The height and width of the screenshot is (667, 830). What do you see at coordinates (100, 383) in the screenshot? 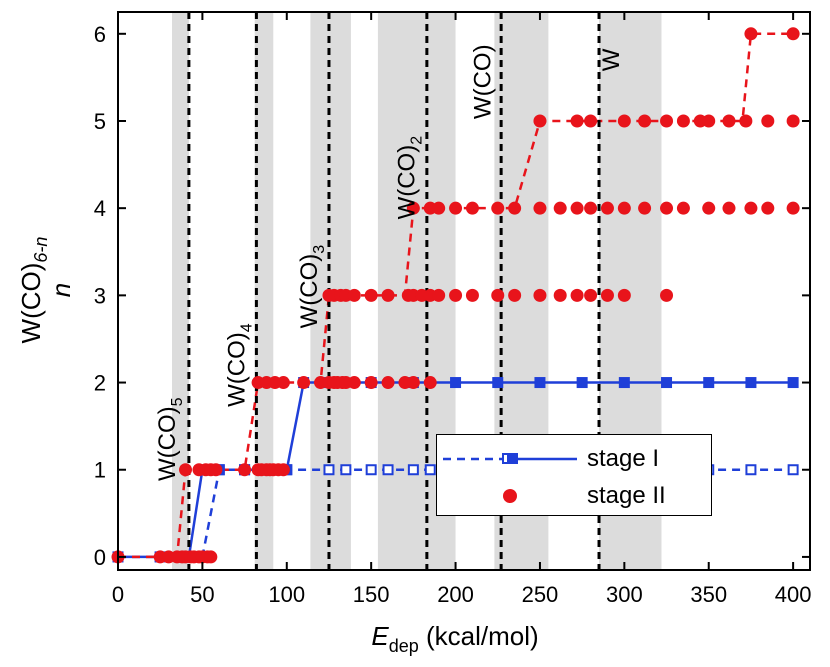
I see `y-tick-label: 2` at bounding box center [100, 383].